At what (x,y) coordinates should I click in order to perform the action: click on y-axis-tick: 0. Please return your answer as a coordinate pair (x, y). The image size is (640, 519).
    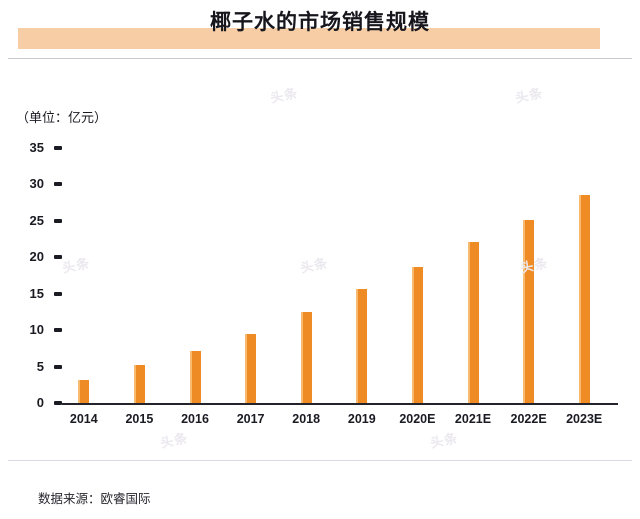
    Looking at the image, I should click on (36, 403).